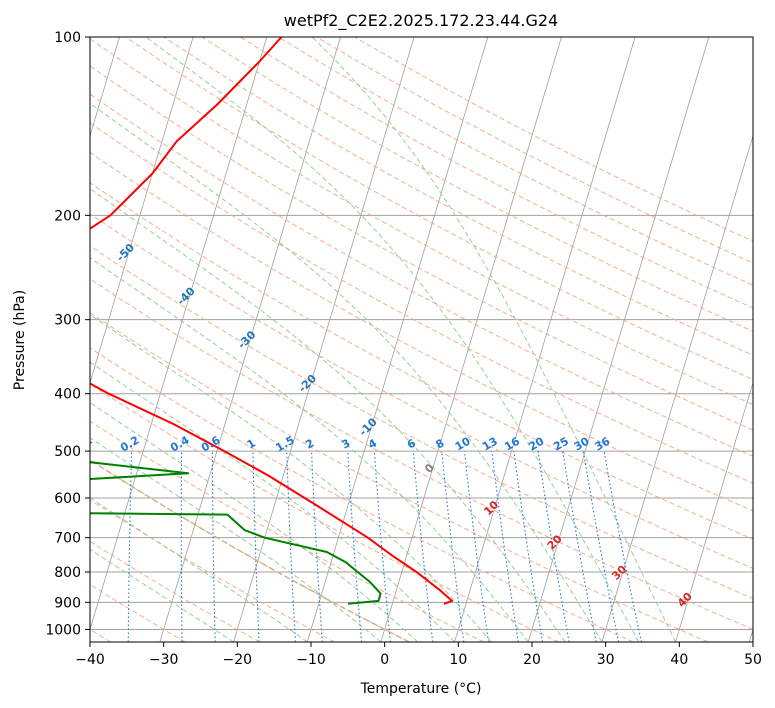 The image size is (775, 708). What do you see at coordinates (384, 660) in the screenshot?
I see `x-tick-label: 0` at bounding box center [384, 660].